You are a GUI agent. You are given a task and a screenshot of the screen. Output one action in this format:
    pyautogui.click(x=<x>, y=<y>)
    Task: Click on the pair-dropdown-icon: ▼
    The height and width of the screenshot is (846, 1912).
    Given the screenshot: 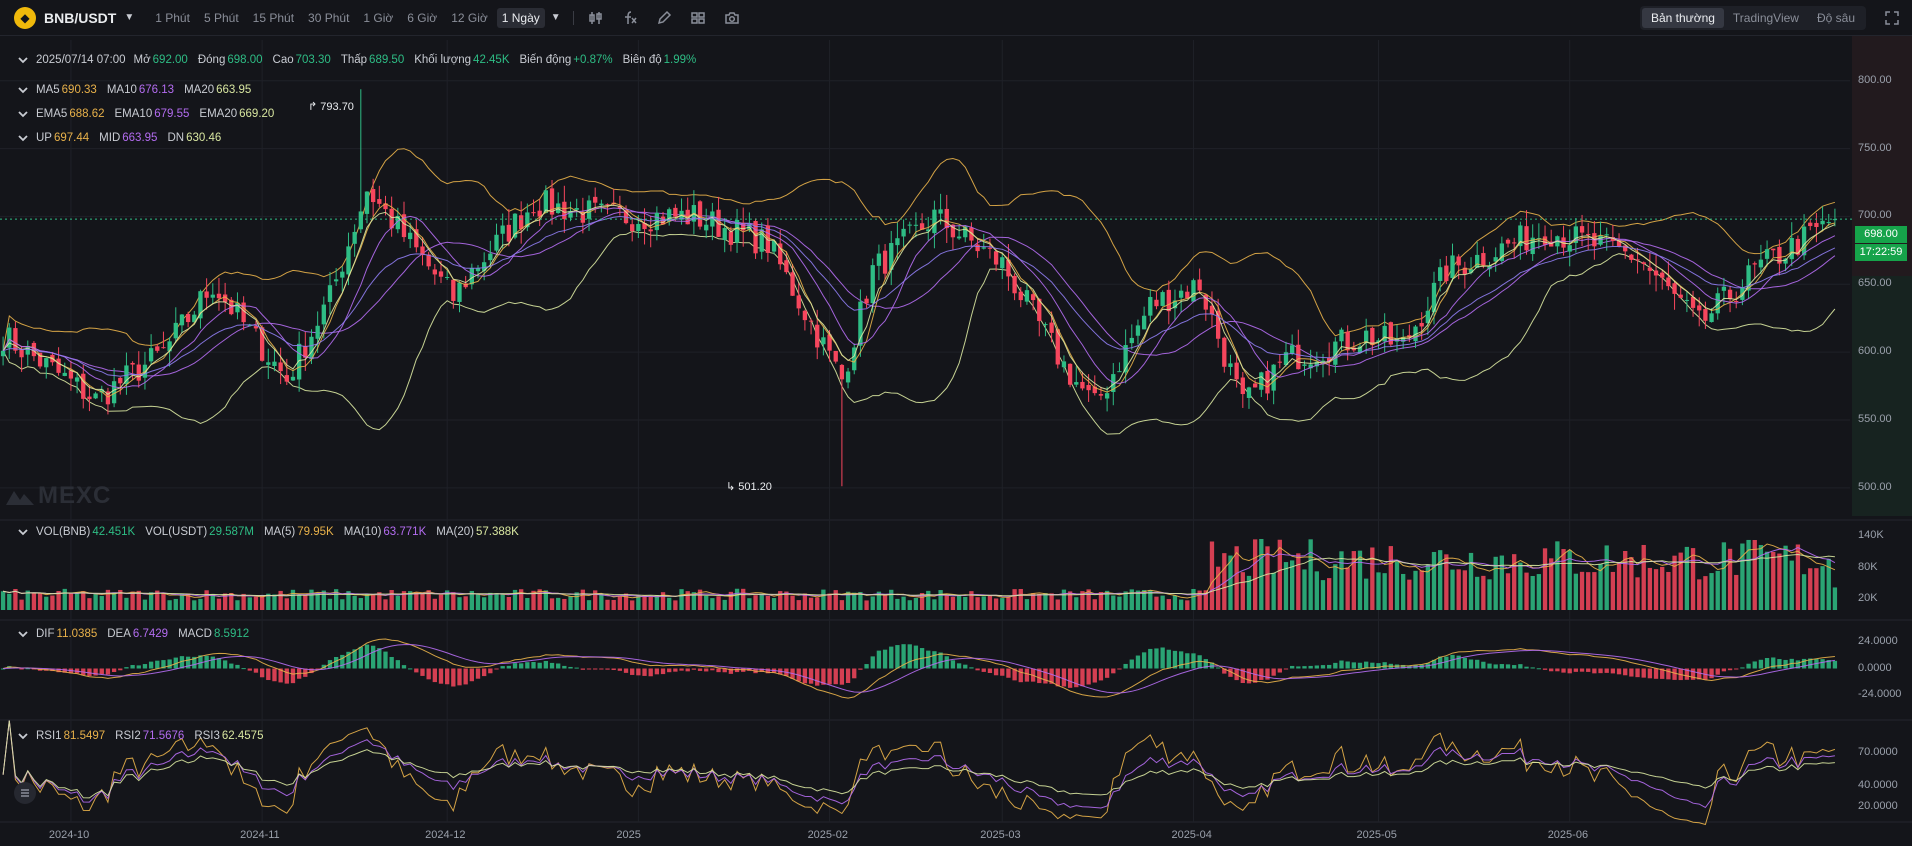 What is the action you would take?
    pyautogui.click(x=129, y=17)
    